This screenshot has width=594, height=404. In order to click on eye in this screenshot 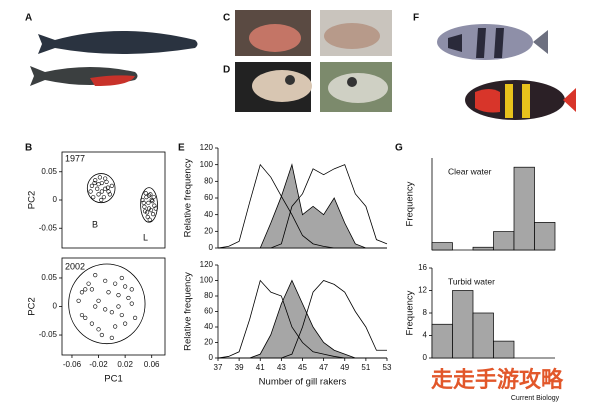, I will do `click(352, 82)`.